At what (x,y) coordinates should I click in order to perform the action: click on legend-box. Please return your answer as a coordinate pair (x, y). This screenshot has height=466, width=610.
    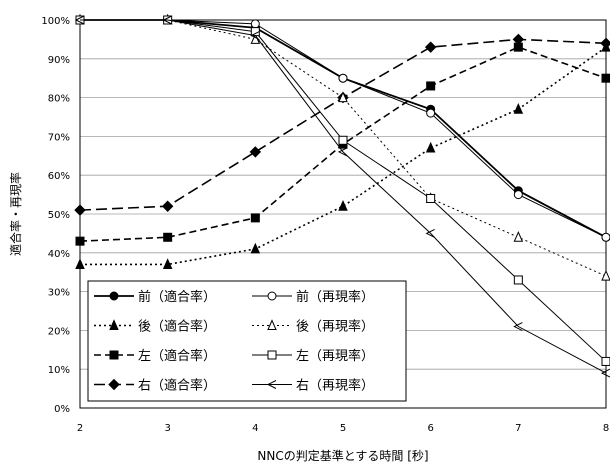
    Looking at the image, I should click on (247, 341).